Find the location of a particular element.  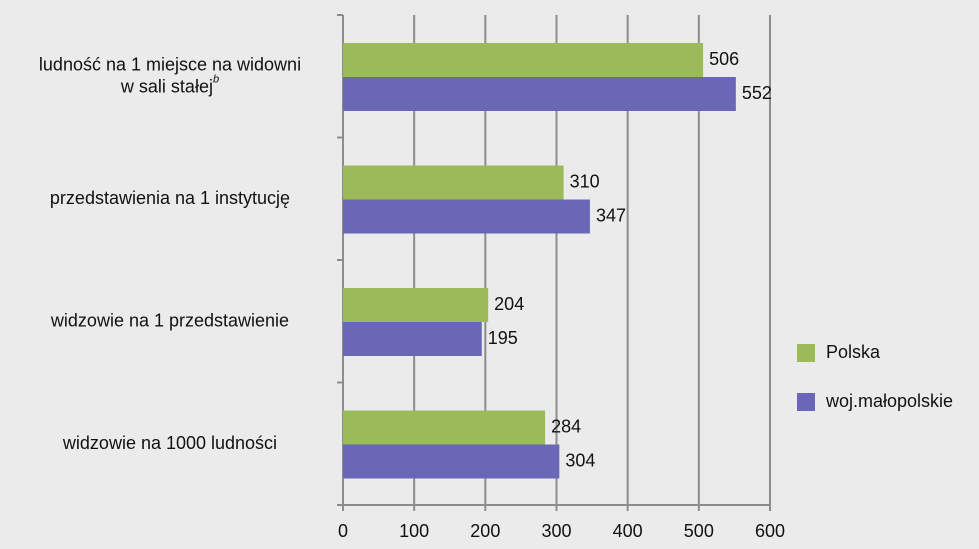

category-label: ludność na 1 miejsce na widowni is located at coordinates (170, 64).